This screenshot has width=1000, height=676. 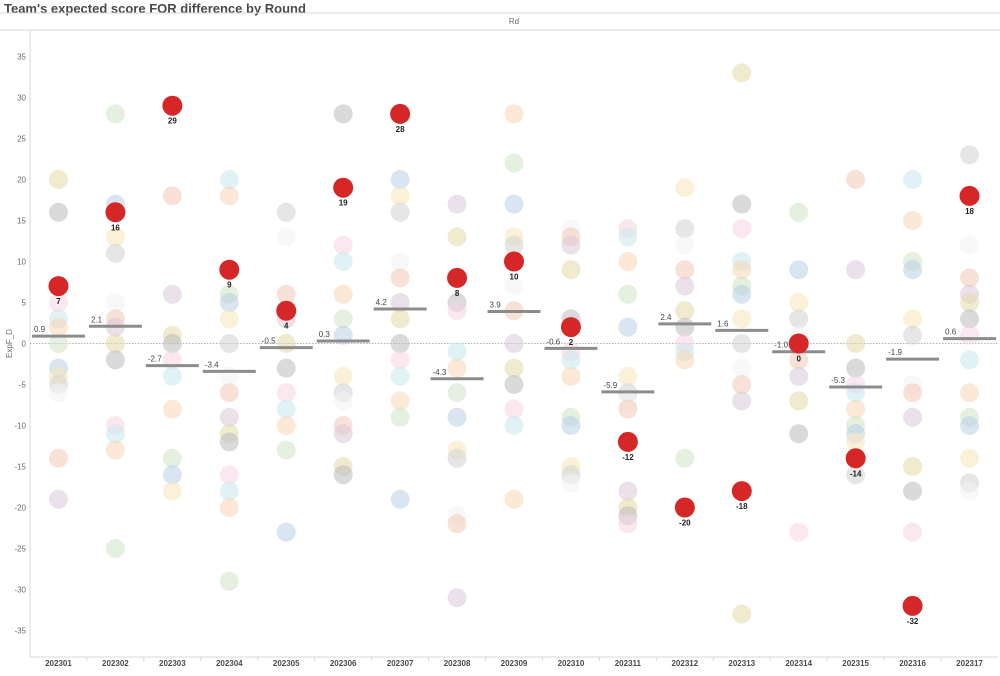 What do you see at coordinates (741, 663) in the screenshot?
I see `x-tick-label: 202313` at bounding box center [741, 663].